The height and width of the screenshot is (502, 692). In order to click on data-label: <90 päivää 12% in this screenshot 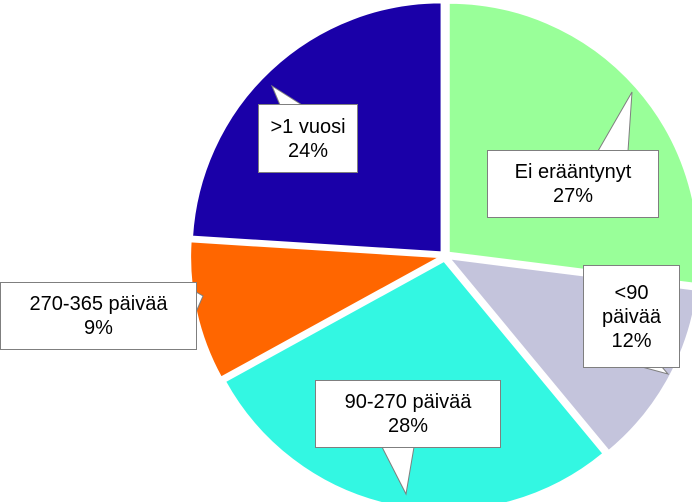, I will do `click(631, 316)`.